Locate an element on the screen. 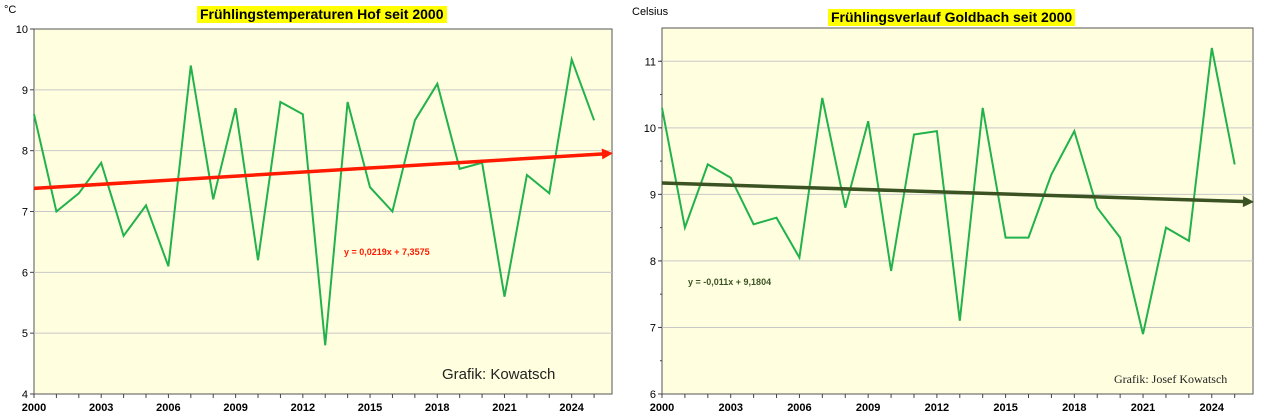  y-tick-label: 11 is located at coordinates (650, 62).